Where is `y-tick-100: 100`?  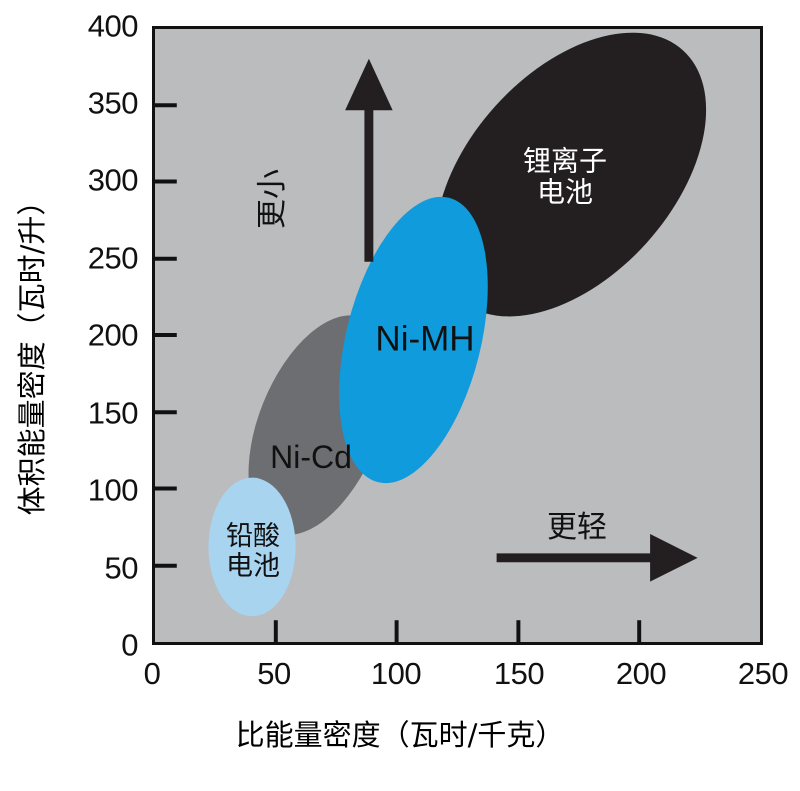
y-tick-100: 100 is located at coordinates (113, 490).